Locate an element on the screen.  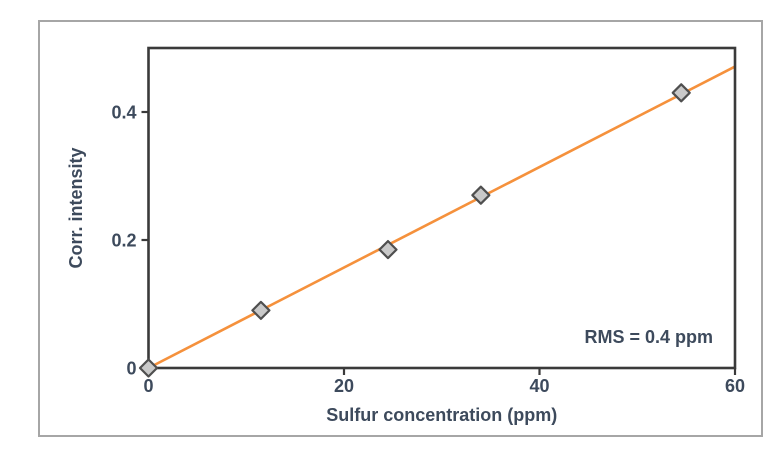
x-tick-label: 60 is located at coordinates (735, 386).